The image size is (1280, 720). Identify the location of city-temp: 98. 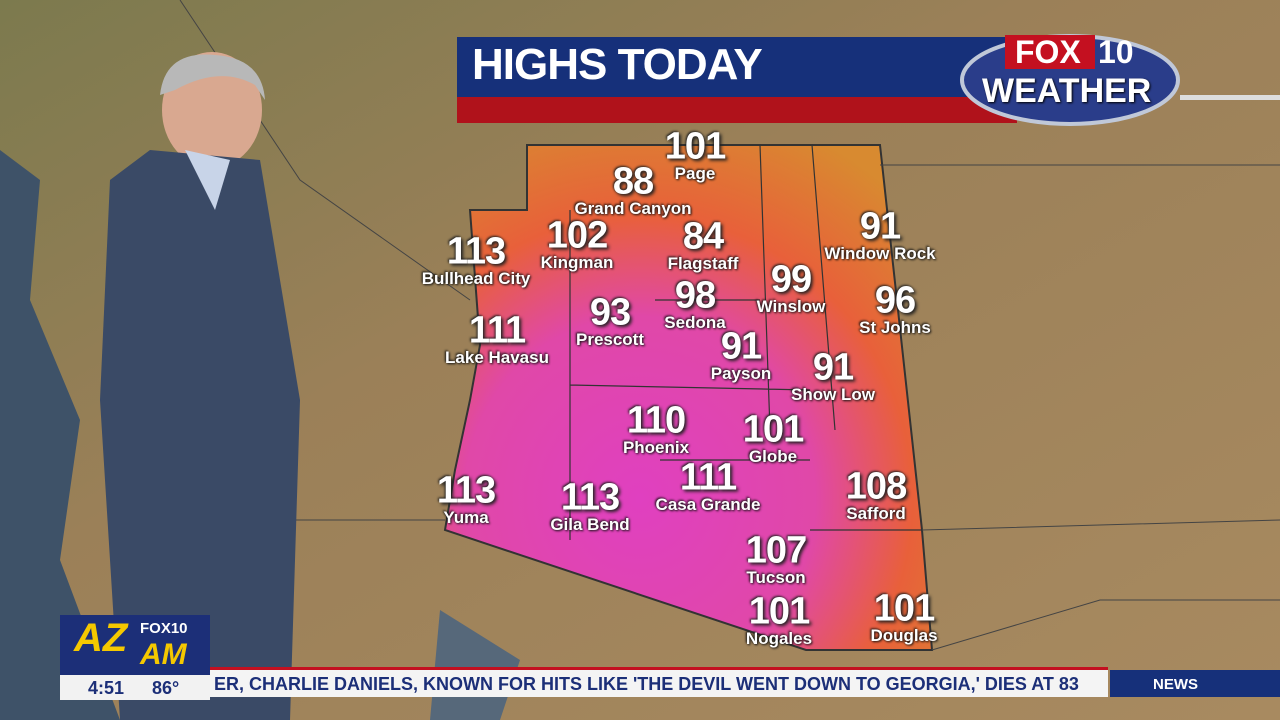
(695, 295).